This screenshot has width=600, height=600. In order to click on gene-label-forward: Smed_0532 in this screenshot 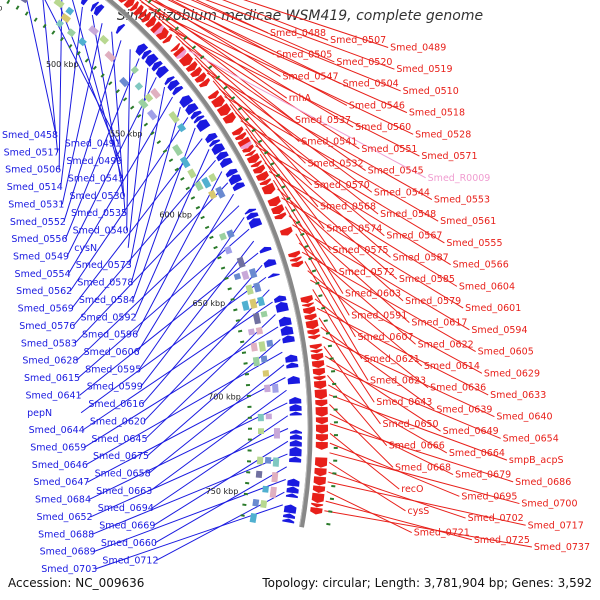, I will do `click(336, 163)`.